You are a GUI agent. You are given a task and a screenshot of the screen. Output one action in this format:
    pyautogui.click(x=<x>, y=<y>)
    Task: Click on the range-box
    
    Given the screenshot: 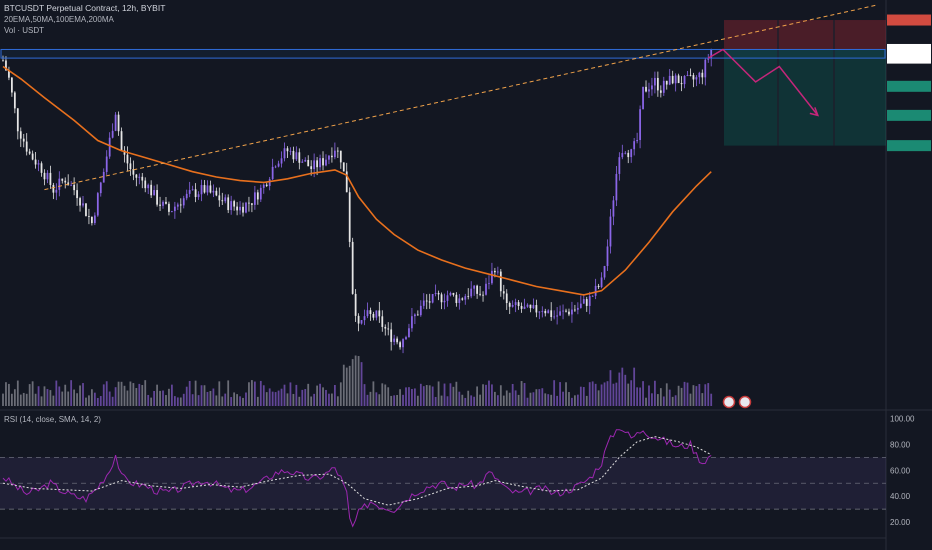 What is the action you would take?
    pyautogui.click(x=443, y=53)
    